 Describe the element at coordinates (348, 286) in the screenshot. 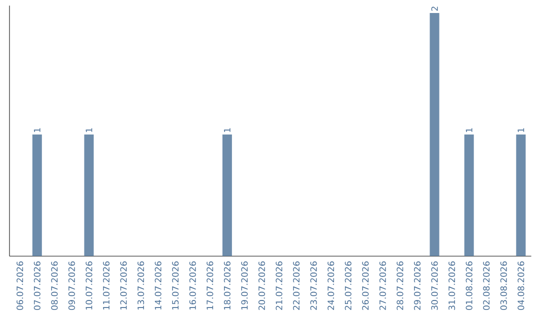

I see `x-tick-label: 25.07.2026` at that location.